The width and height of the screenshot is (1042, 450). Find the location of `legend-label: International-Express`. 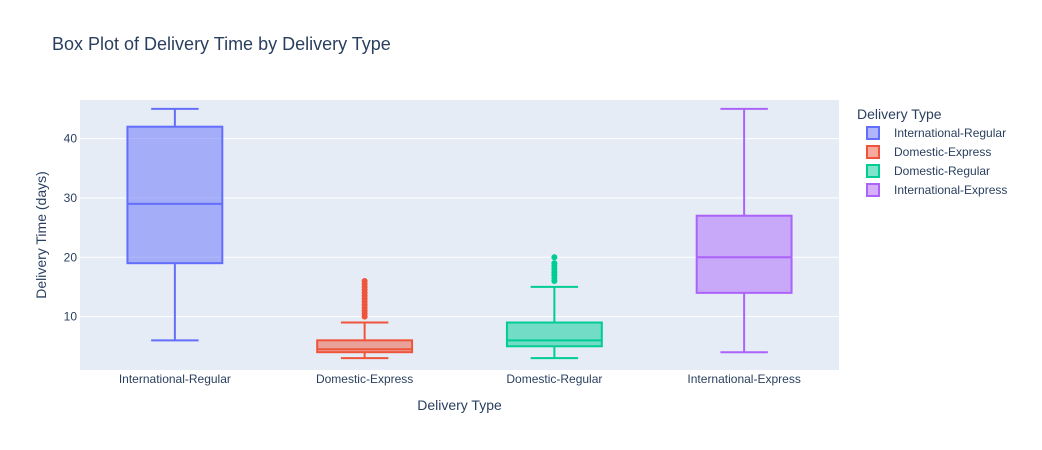

legend-label: International-Express is located at coordinates (950, 190).